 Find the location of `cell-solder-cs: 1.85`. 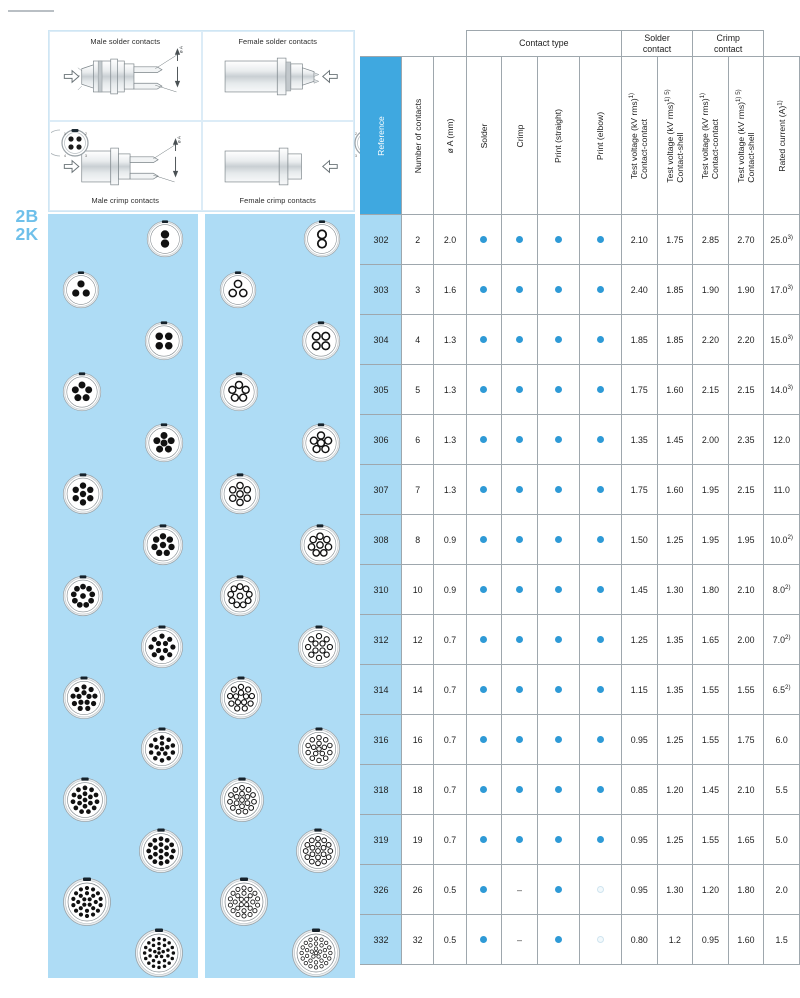

cell-solder-cs: 1.85 is located at coordinates (675, 339).